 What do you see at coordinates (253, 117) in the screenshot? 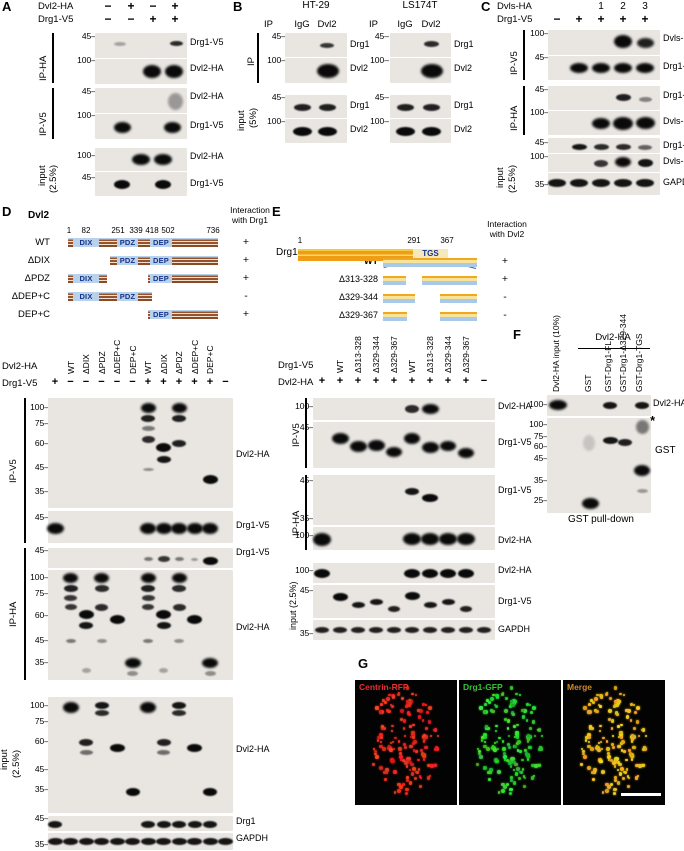
I see `input-label: (5%)` at bounding box center [253, 117].